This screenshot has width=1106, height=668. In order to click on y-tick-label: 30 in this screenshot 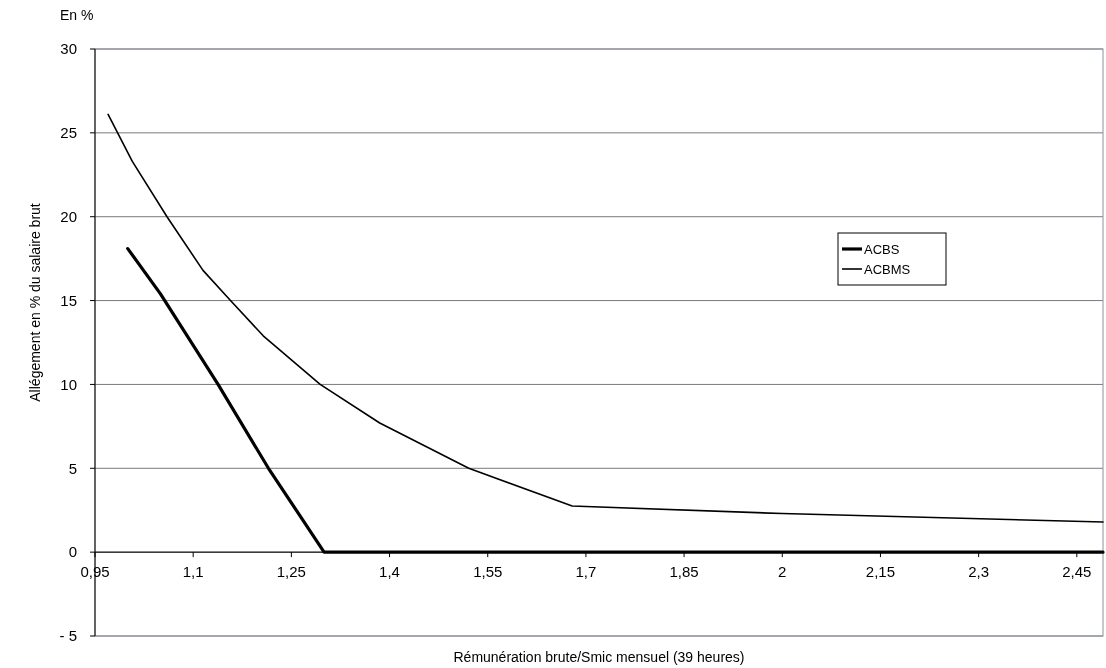, I will do `click(68, 49)`.